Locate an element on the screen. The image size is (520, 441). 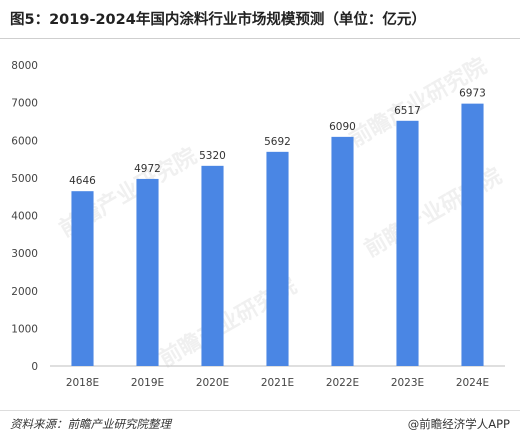
y-tick-label: 5000 is located at coordinates (24, 179).